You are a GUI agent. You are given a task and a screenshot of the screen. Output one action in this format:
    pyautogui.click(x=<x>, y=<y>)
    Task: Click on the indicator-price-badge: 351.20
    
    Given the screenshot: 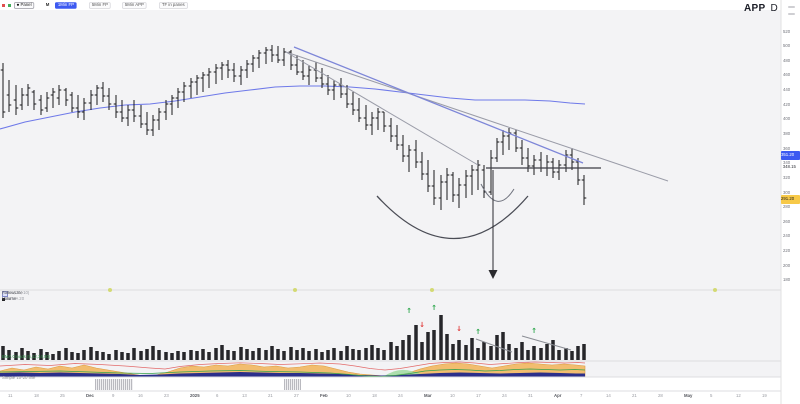 What is the action you would take?
    pyautogui.click(x=790, y=155)
    